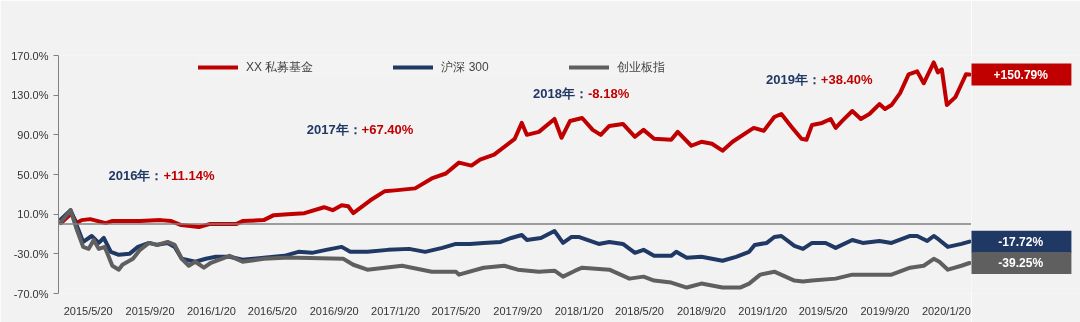  I want to click on legend-label: XX 私募基金, so click(280, 67).